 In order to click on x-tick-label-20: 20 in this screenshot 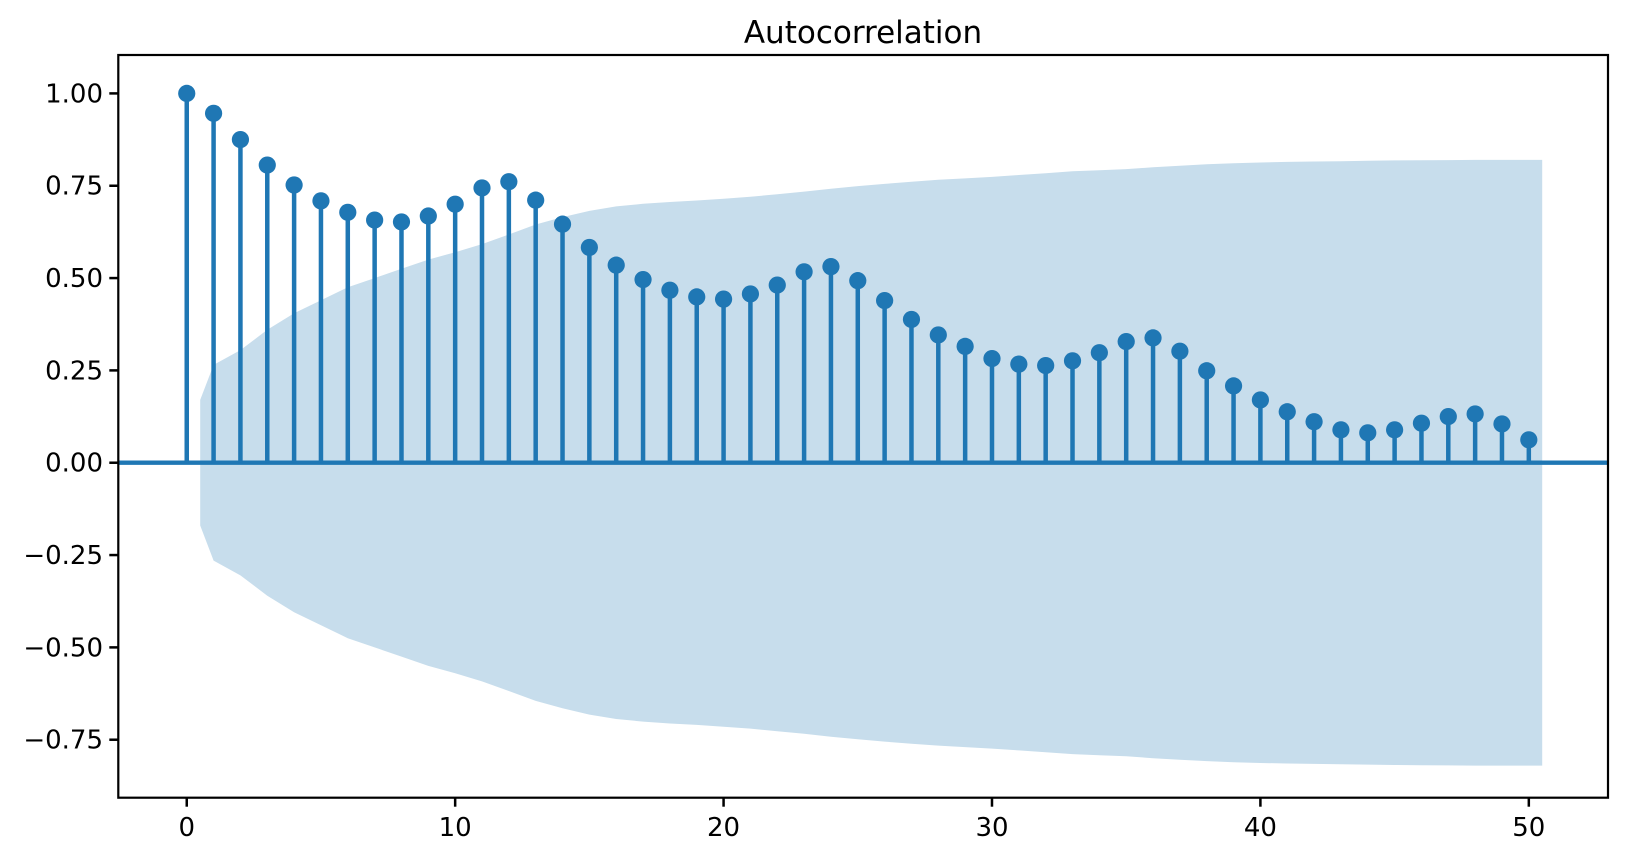, I will do `click(723, 828)`.